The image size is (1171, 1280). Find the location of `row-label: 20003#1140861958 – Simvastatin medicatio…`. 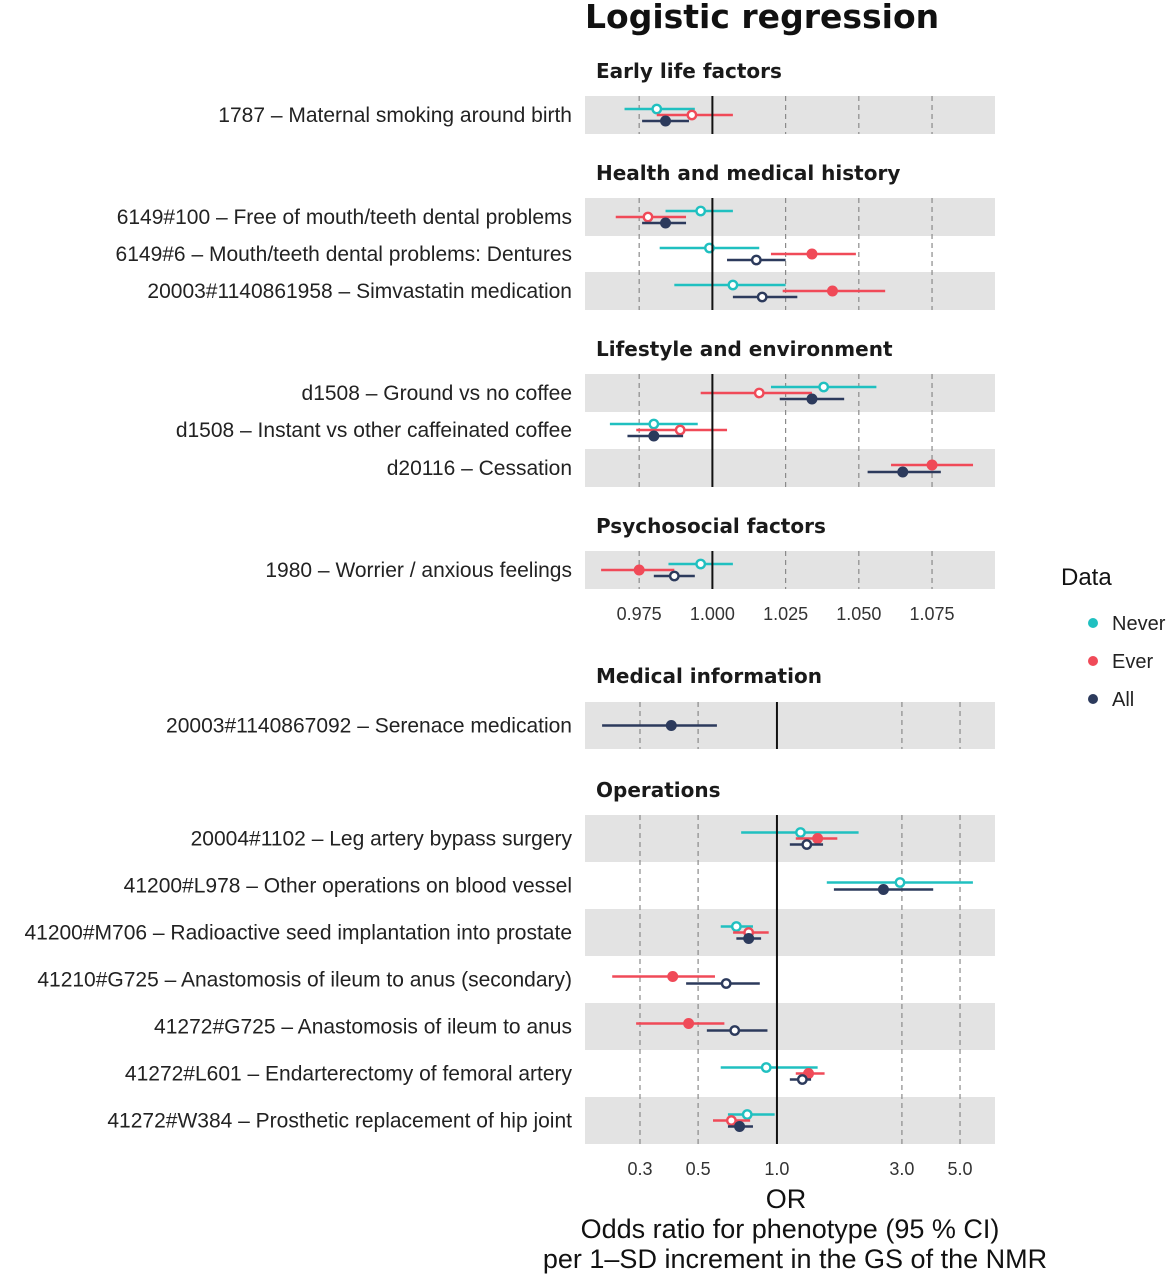

row-label: 20003#1140861958 – Simvastatin medicatio… is located at coordinates (359, 291).